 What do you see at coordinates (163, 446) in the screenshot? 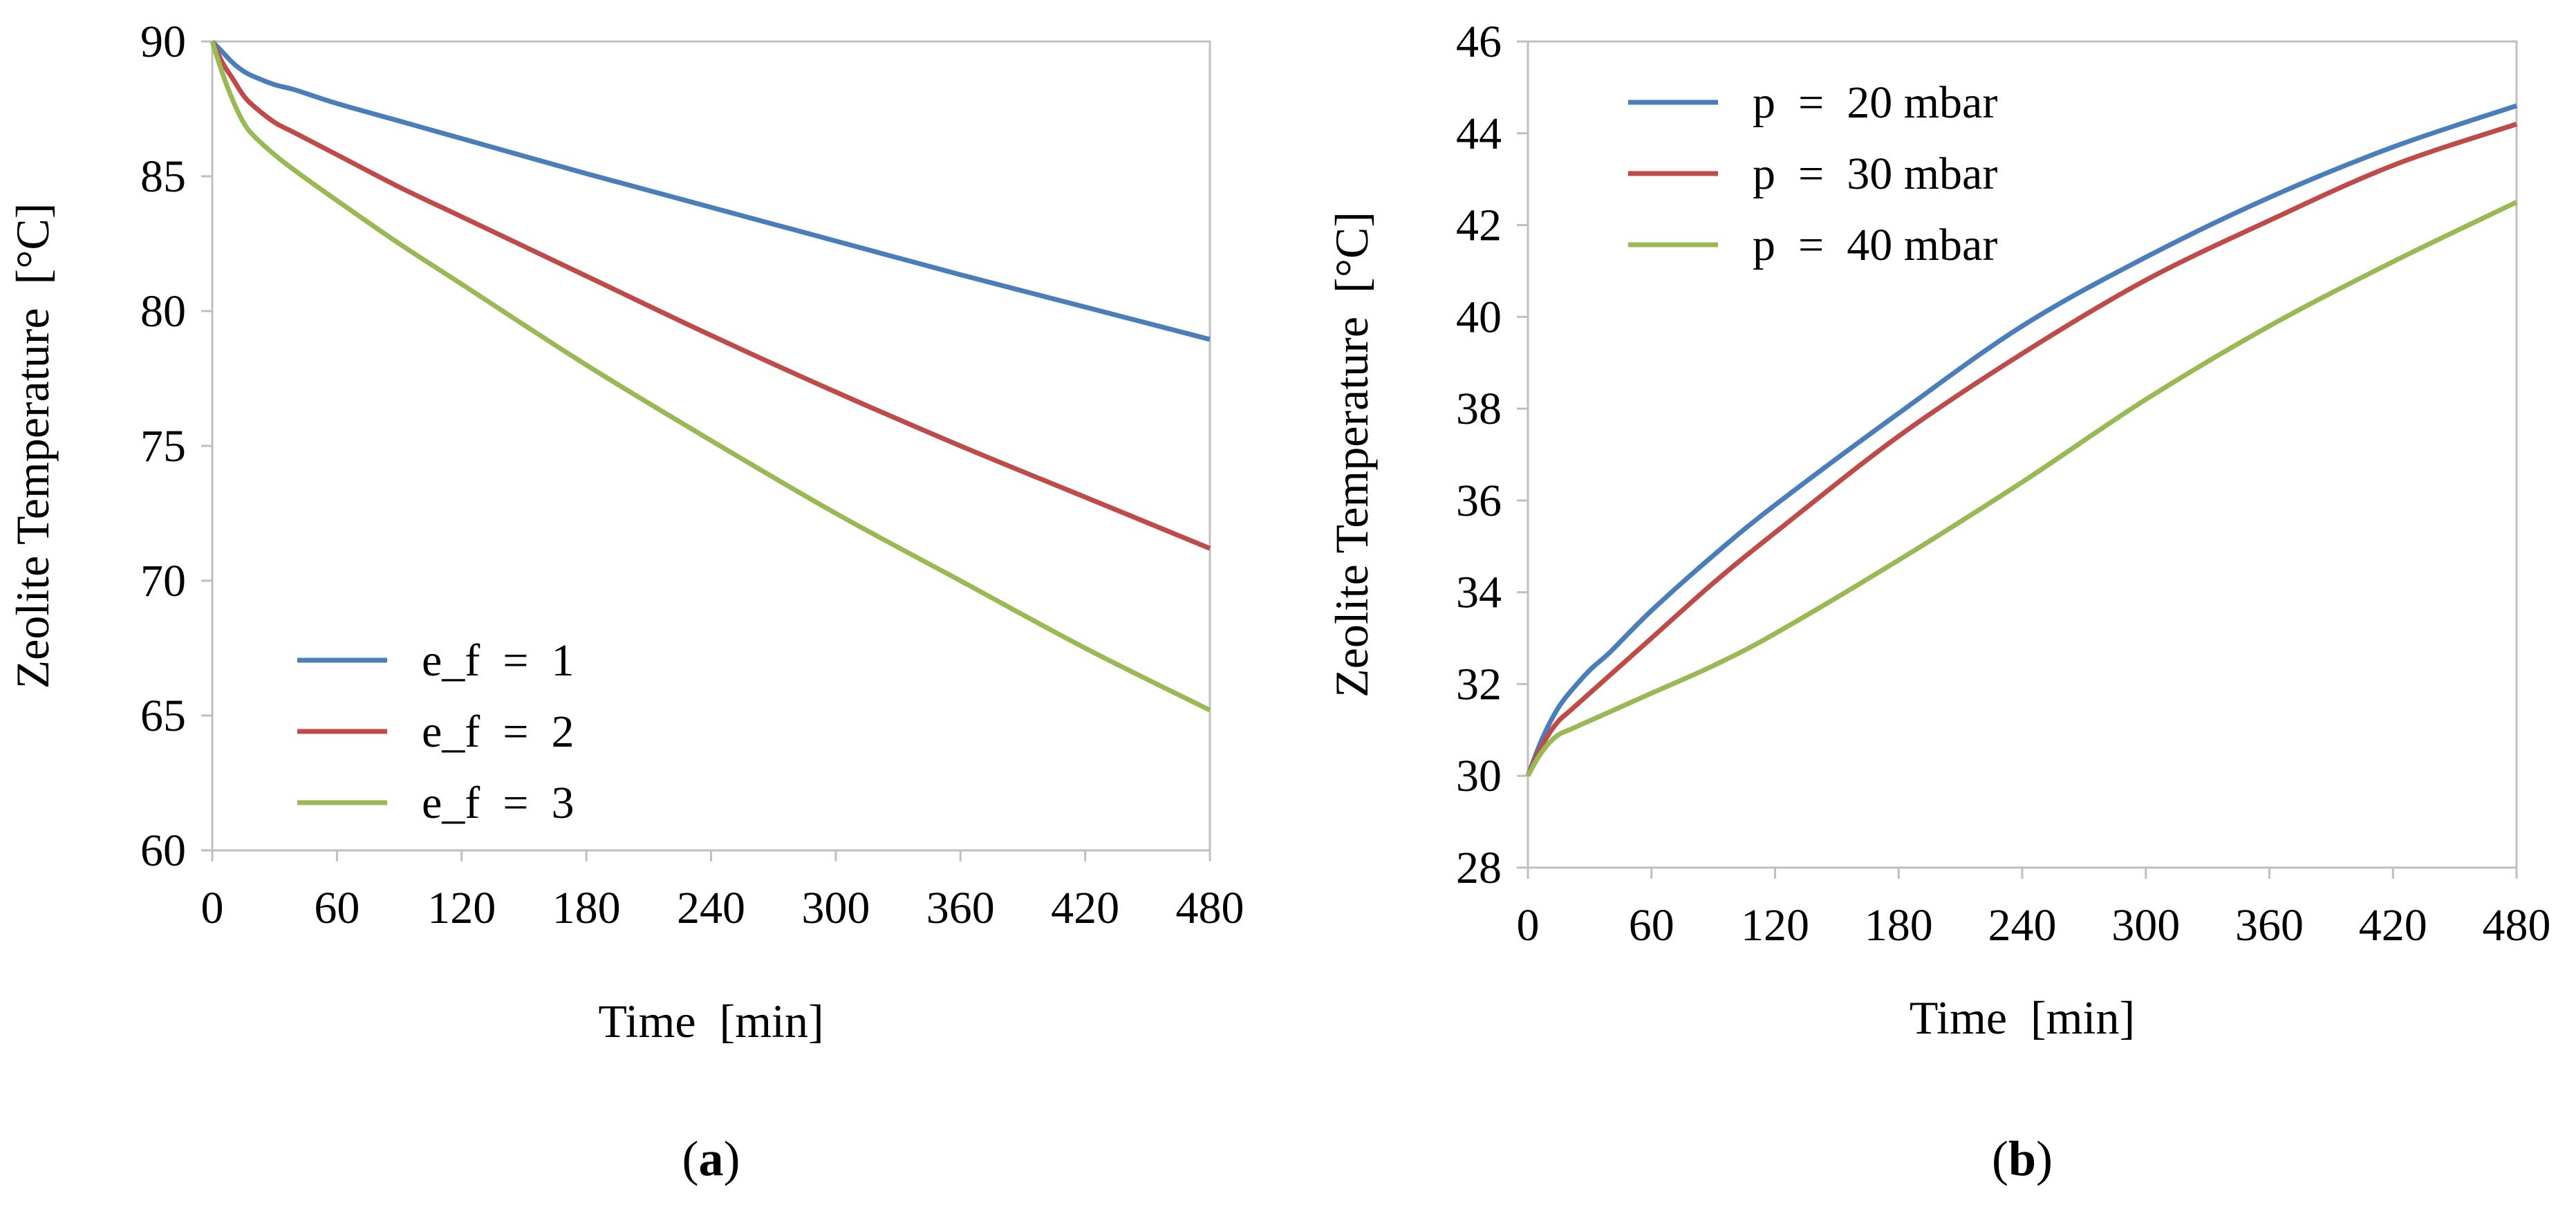
I see `y-tick-label: 75` at bounding box center [163, 446].